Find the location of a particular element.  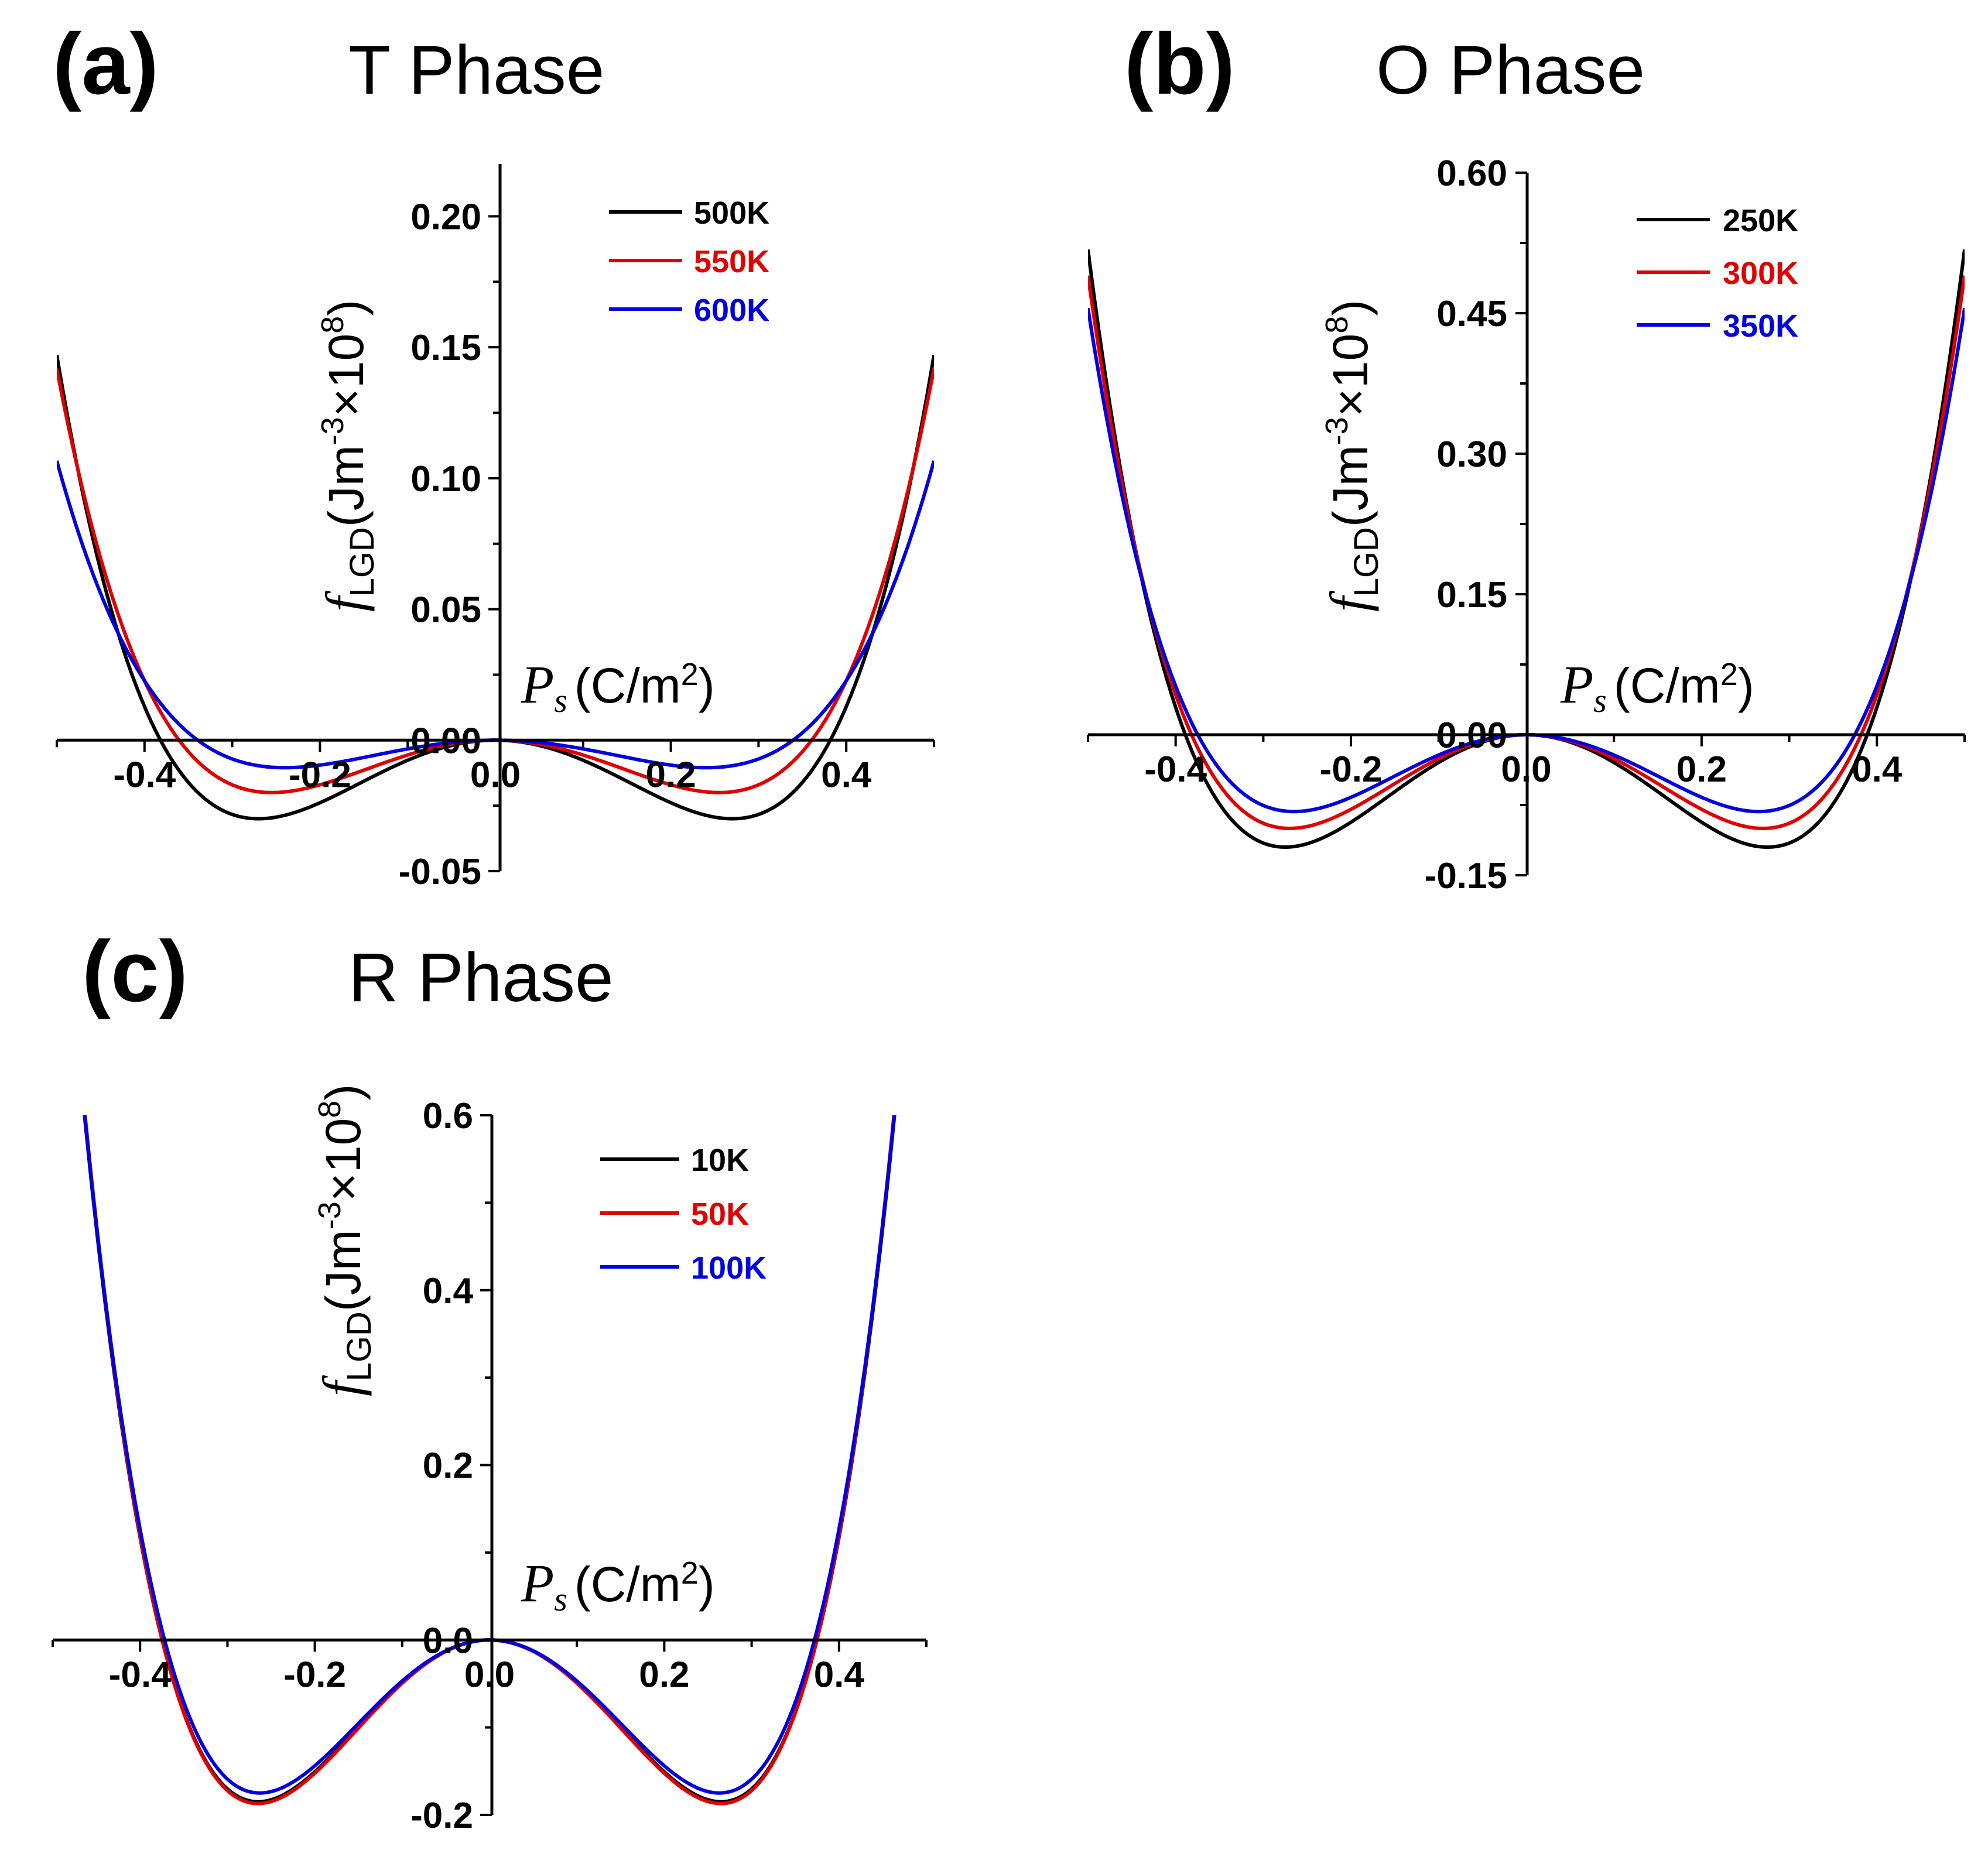

legend-label: 600K is located at coordinates (732, 310).